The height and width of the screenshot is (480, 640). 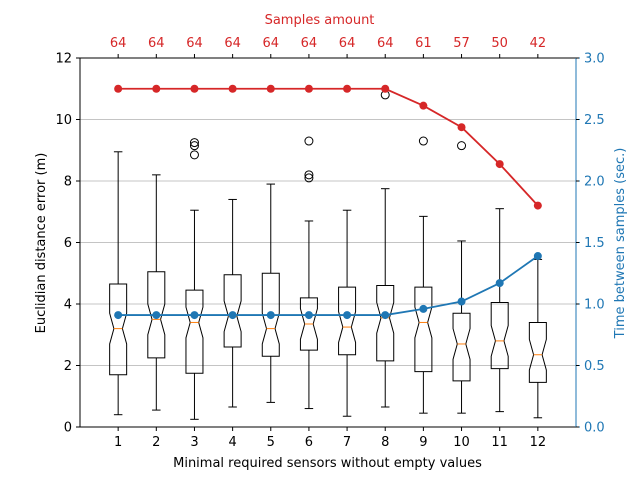 I want to click on y2-tick-label: 0.5, so click(x=594, y=366).